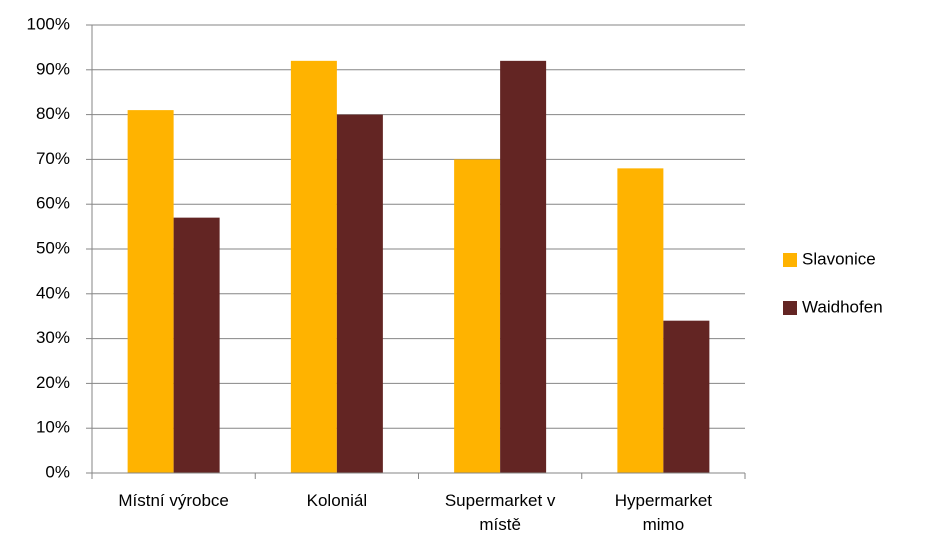 This screenshot has width=927, height=549. What do you see at coordinates (337, 500) in the screenshot?
I see `x-tick-label: Koloniál` at bounding box center [337, 500].